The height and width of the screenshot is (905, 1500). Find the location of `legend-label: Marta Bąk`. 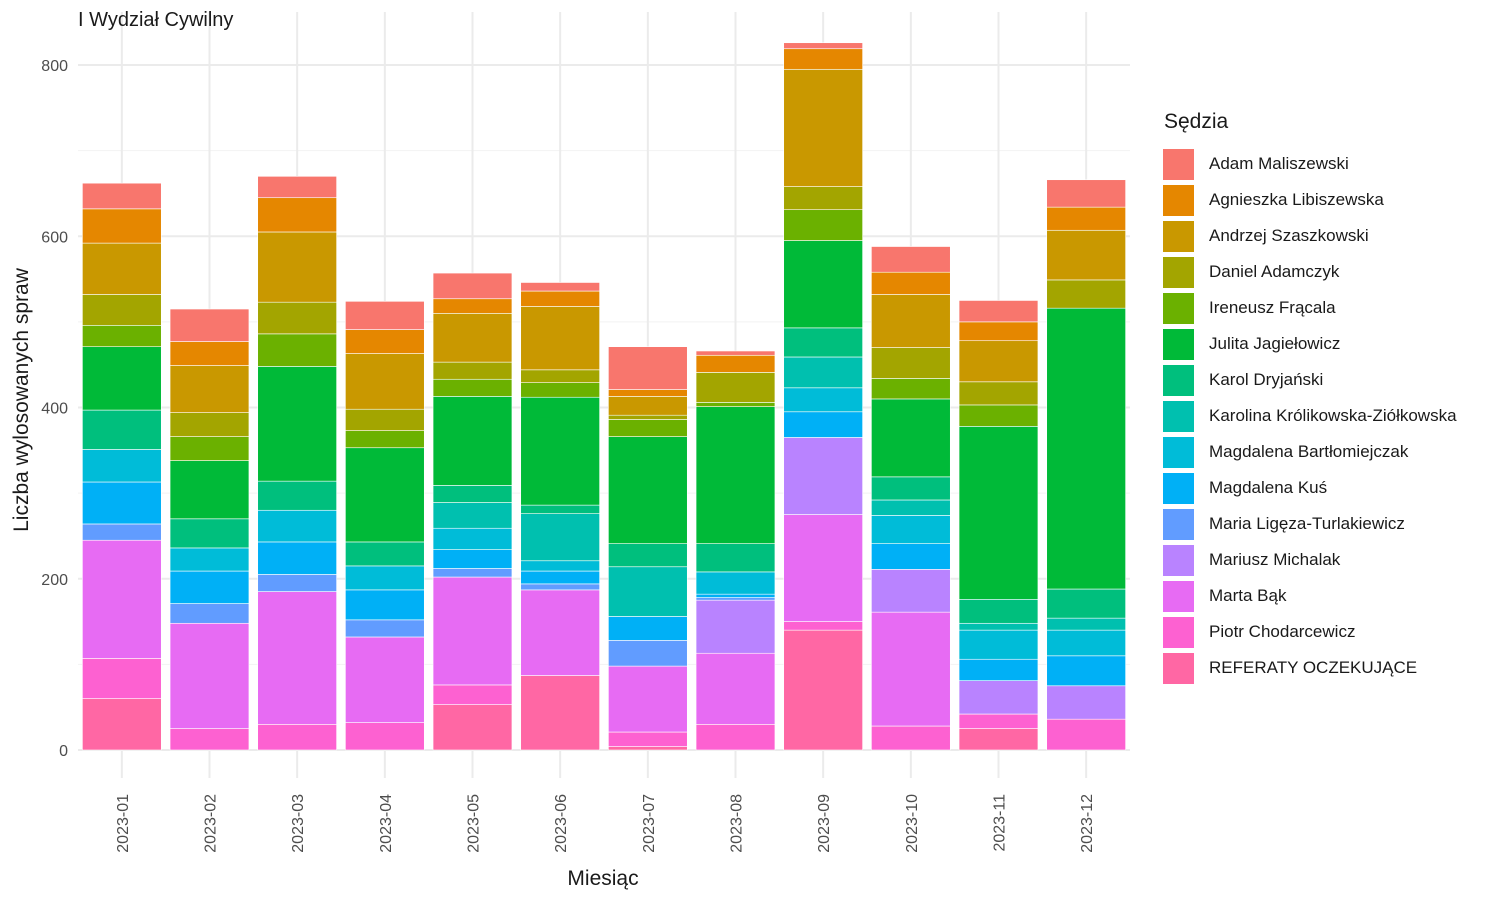

legend-label: Marta Bąk is located at coordinates (1248, 595).